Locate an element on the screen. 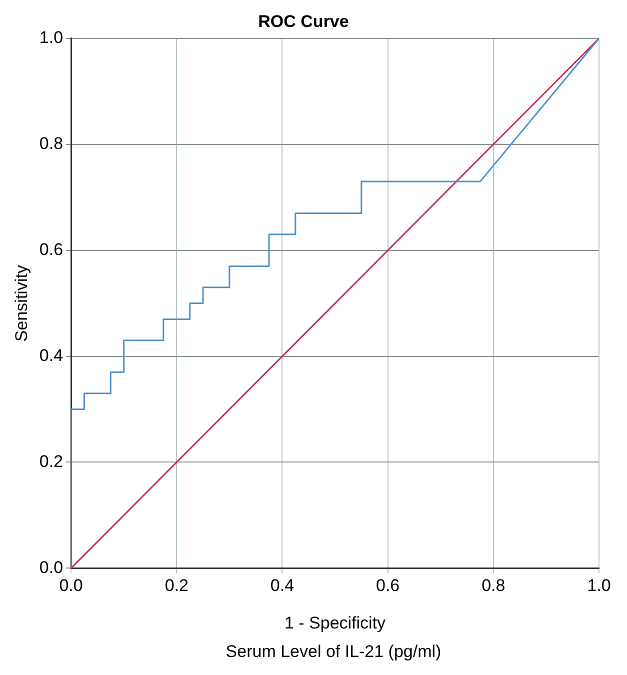 The image size is (627, 675). y-tick-label: 0.8 is located at coordinates (51, 144).